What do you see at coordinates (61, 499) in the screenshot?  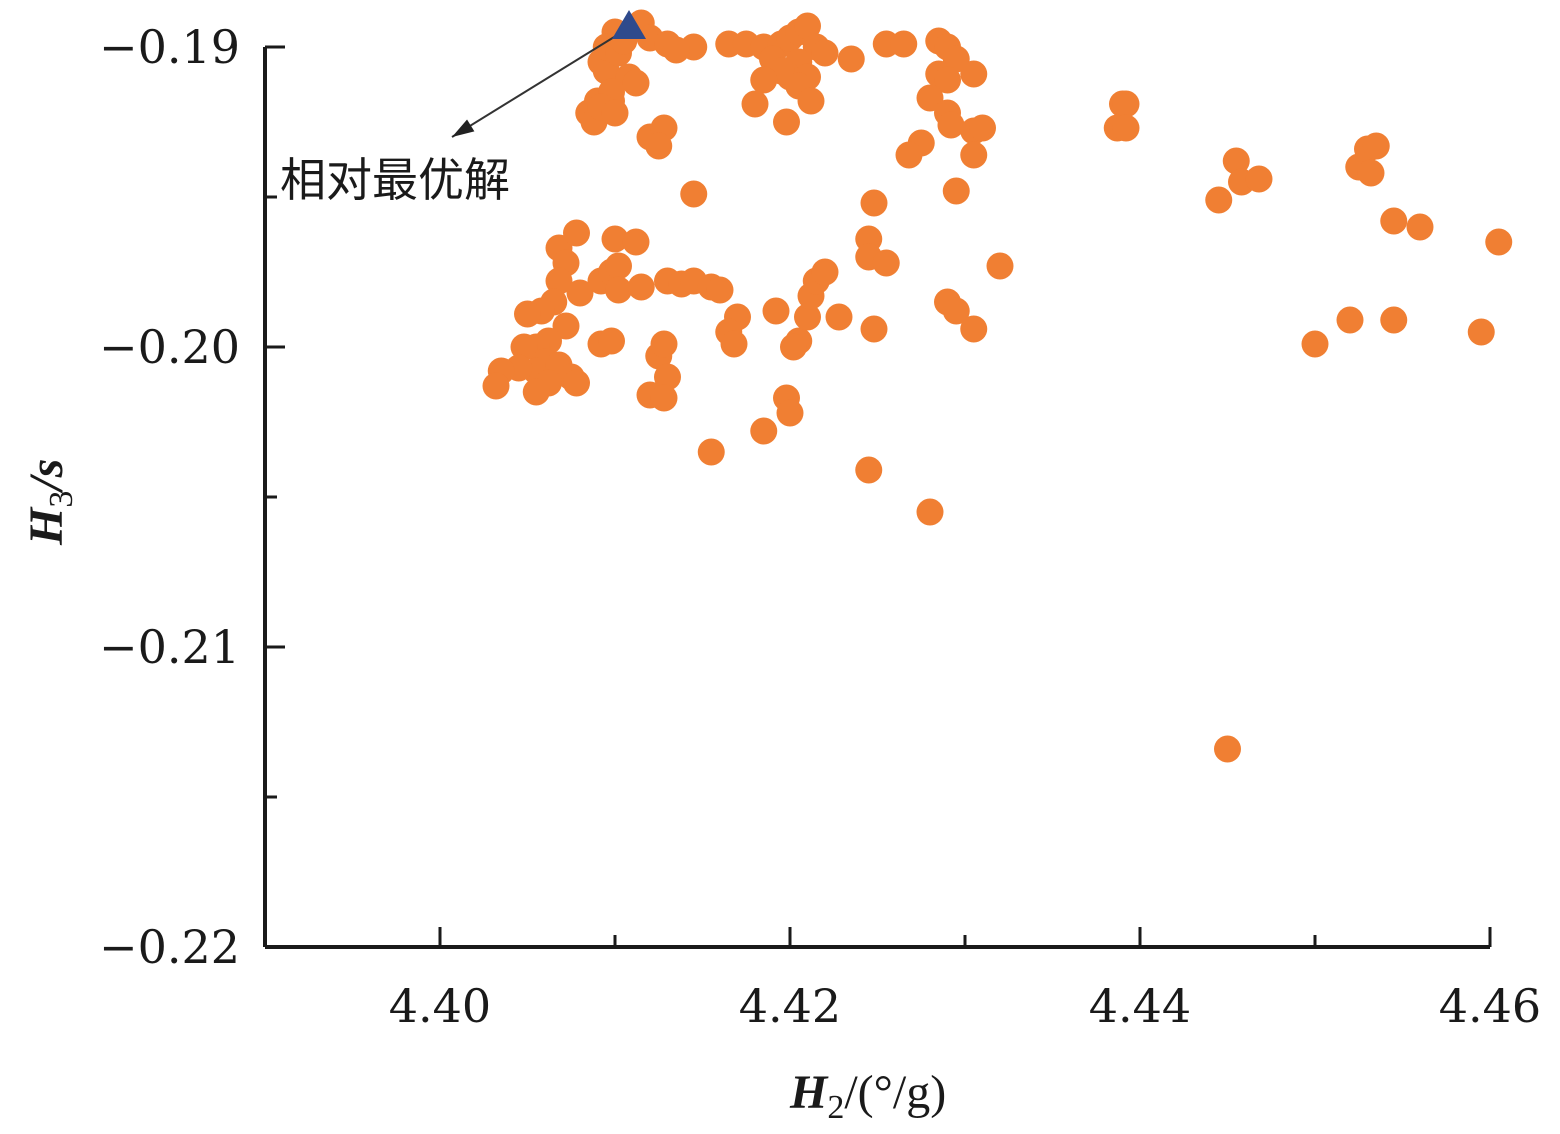 I see `y-axis-sub: 3` at bounding box center [61, 499].